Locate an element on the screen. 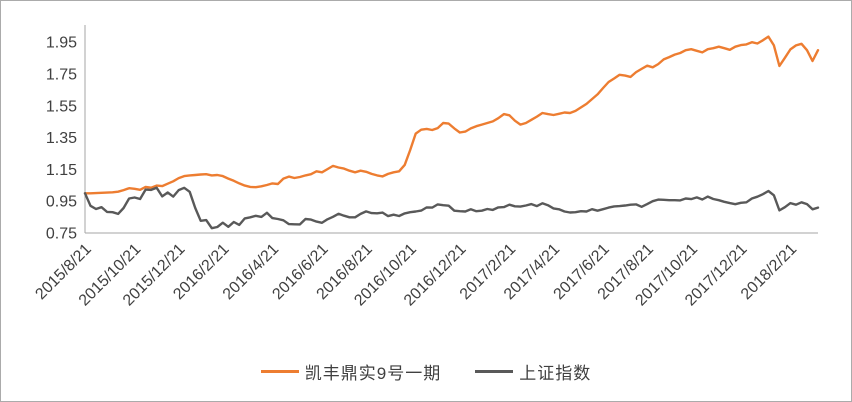 The image size is (852, 402). legend-item-1: 上证指数 is located at coordinates (533, 371).